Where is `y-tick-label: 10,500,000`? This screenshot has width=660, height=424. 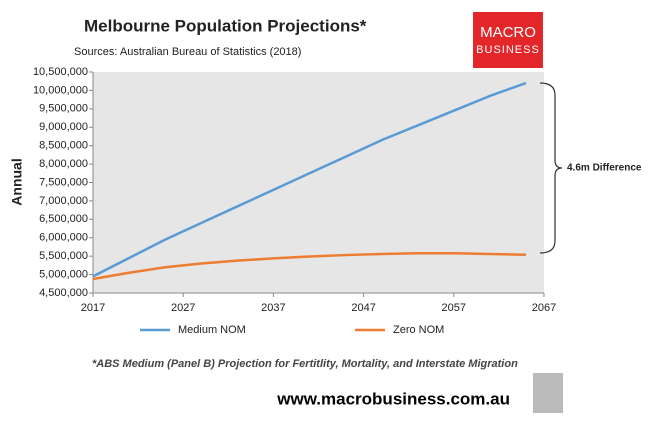
y-tick-label: 10,500,000 is located at coordinates (60, 72).